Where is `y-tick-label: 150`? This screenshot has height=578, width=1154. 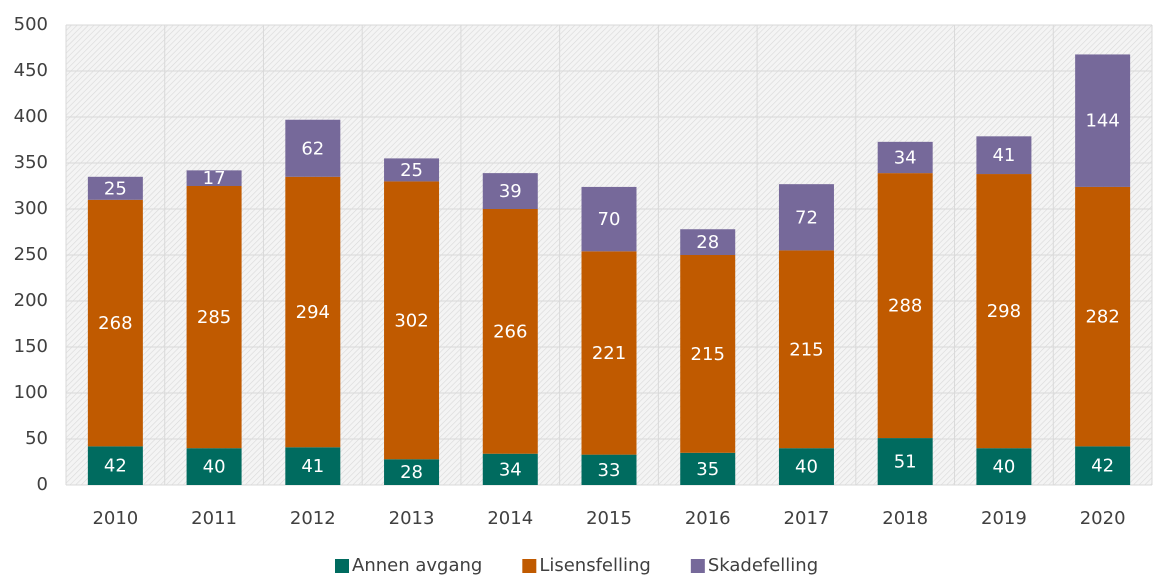 y-tick-label: 150 is located at coordinates (31, 346).